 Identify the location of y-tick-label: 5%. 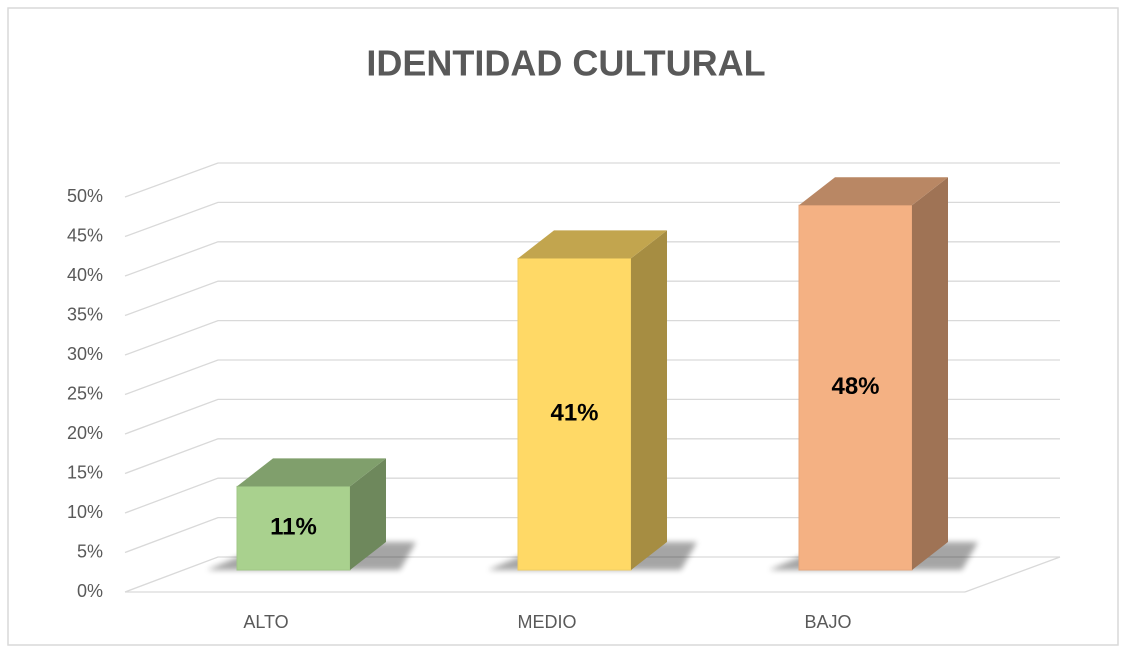
(90, 551).